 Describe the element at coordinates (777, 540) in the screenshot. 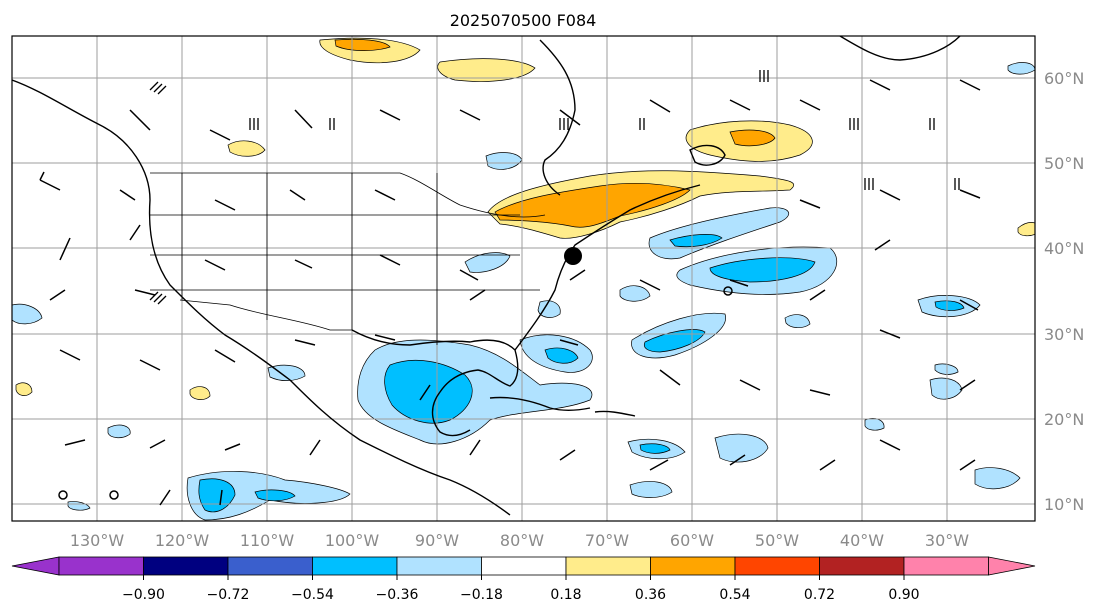

I see `lon-label: 50°W` at that location.